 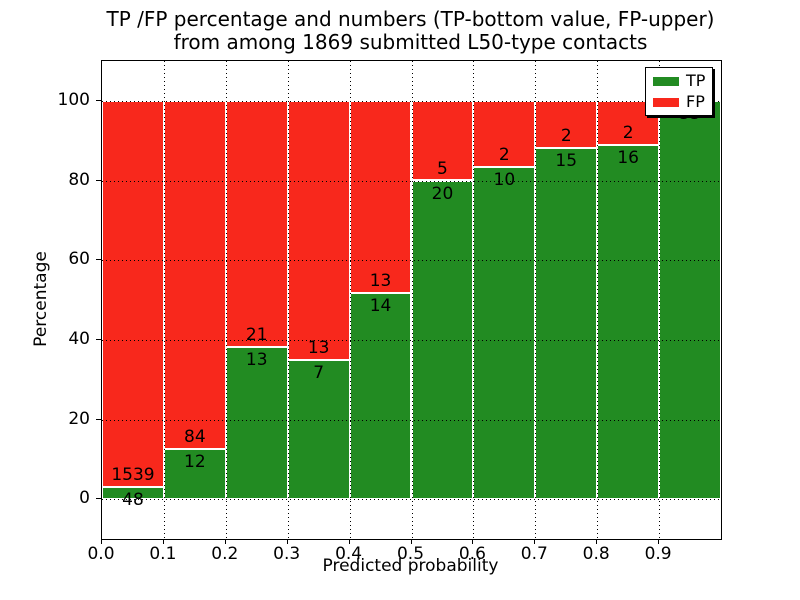 What do you see at coordinates (256, 334) in the screenshot?
I see `fp-count-label: 21` at bounding box center [256, 334].